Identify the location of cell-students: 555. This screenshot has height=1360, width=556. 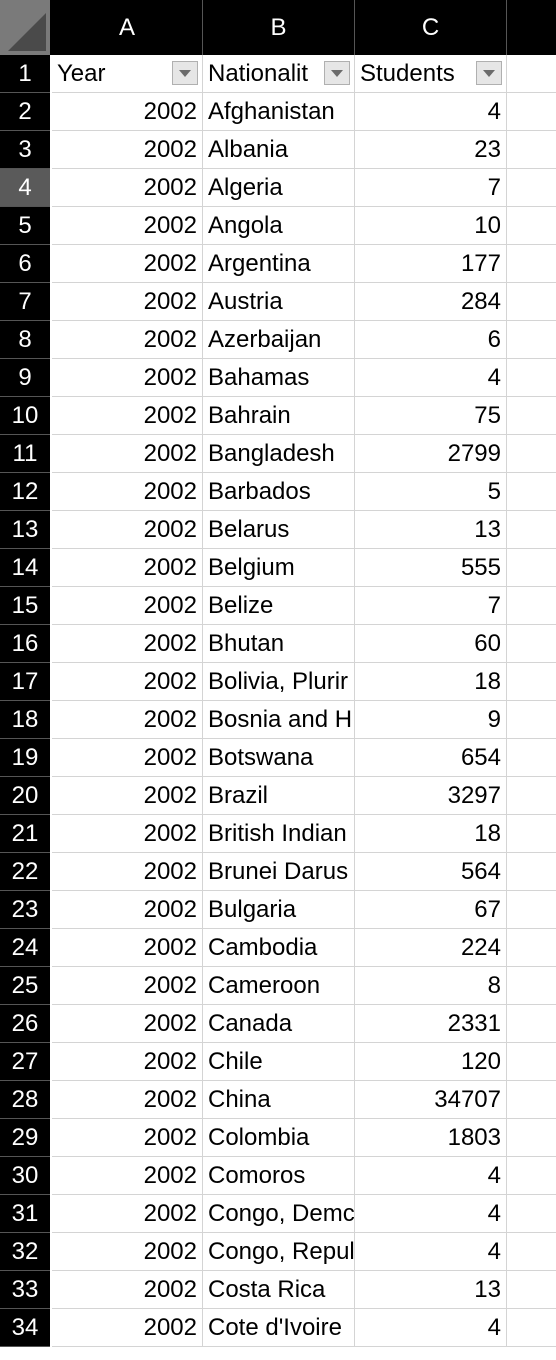
(431, 568).